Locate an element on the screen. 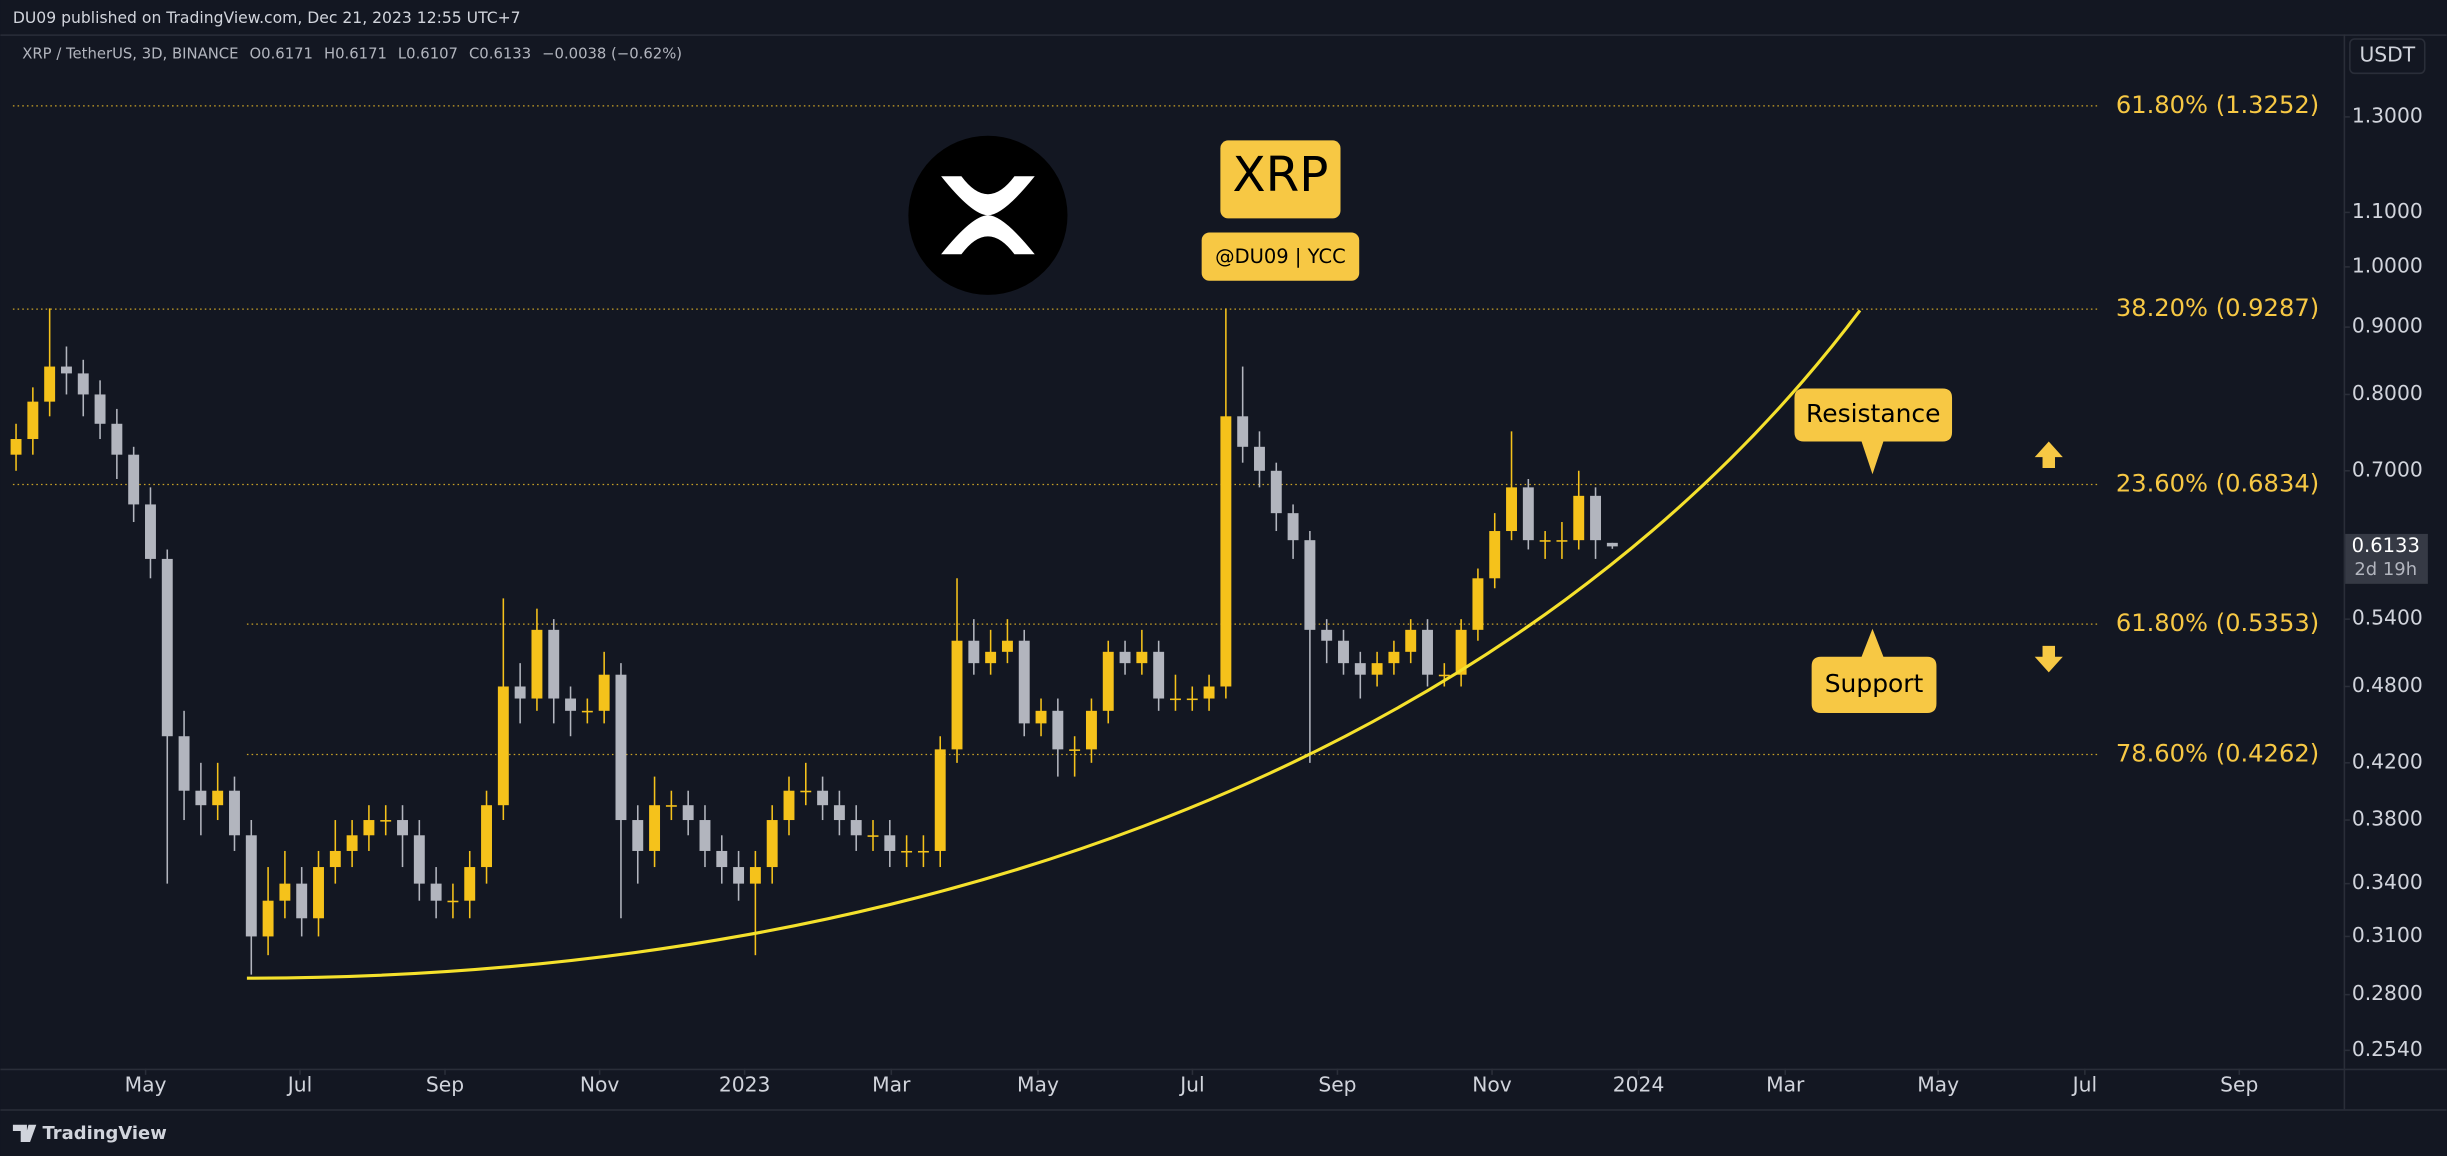  y-tick-label: 0.3800 is located at coordinates (2387, 819).